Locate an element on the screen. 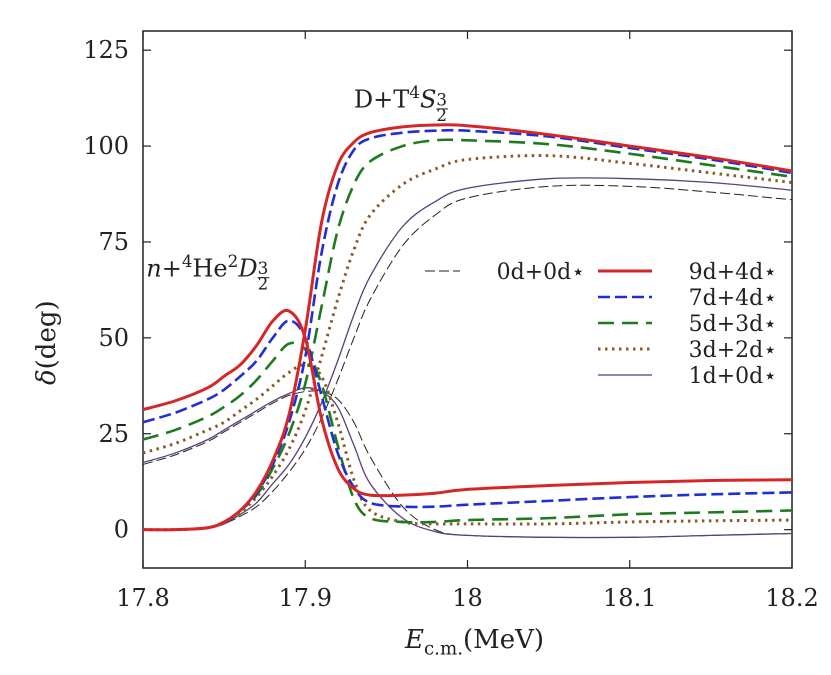  legend-label: 7d+4d⋆ is located at coordinates (733, 298).